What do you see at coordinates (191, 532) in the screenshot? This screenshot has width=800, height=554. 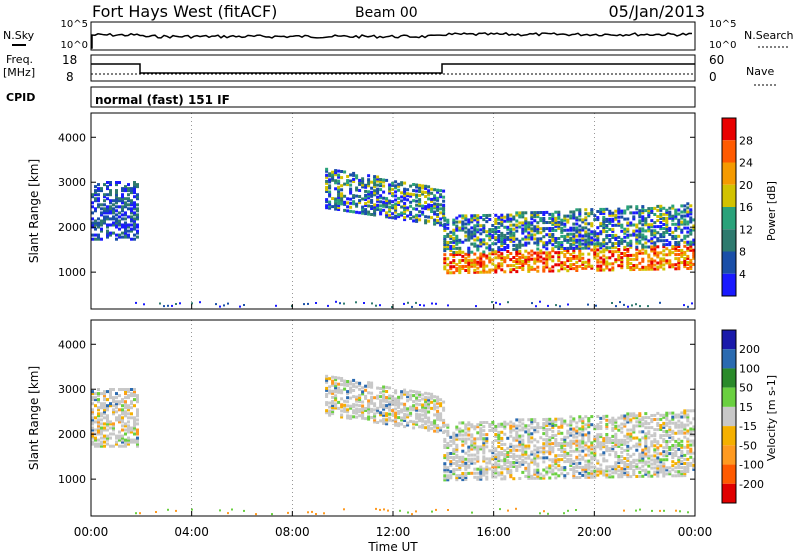 I see `x-tick-label: 04:00` at bounding box center [191, 532].